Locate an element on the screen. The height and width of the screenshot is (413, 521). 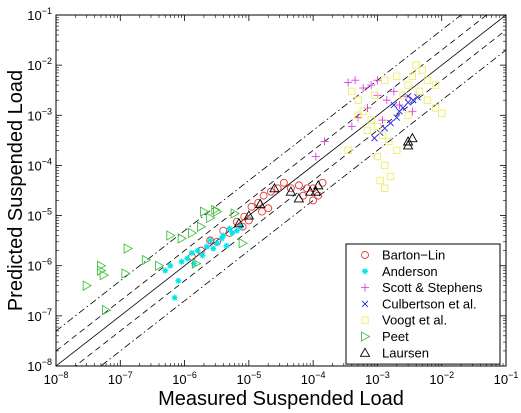
legend-label: Scott & Stephens is located at coordinates (432, 287).